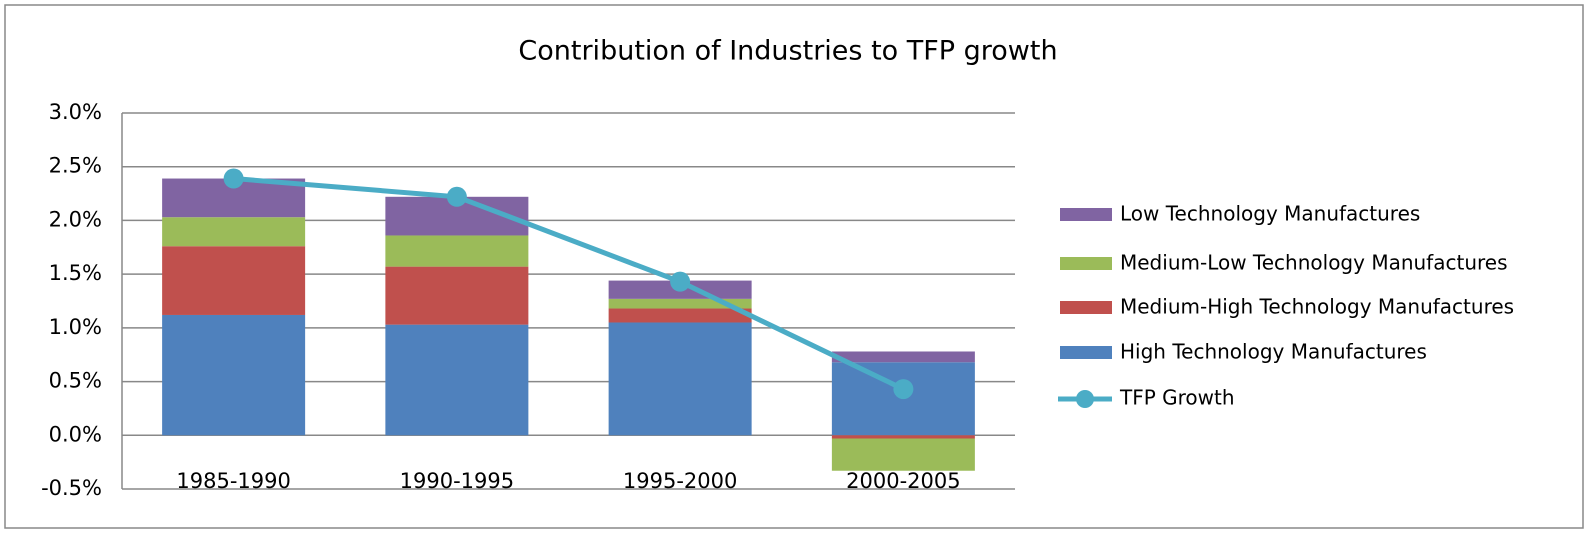  Describe the element at coordinates (75, 166) in the screenshot. I see `y-tick-label: 2.5%` at that location.